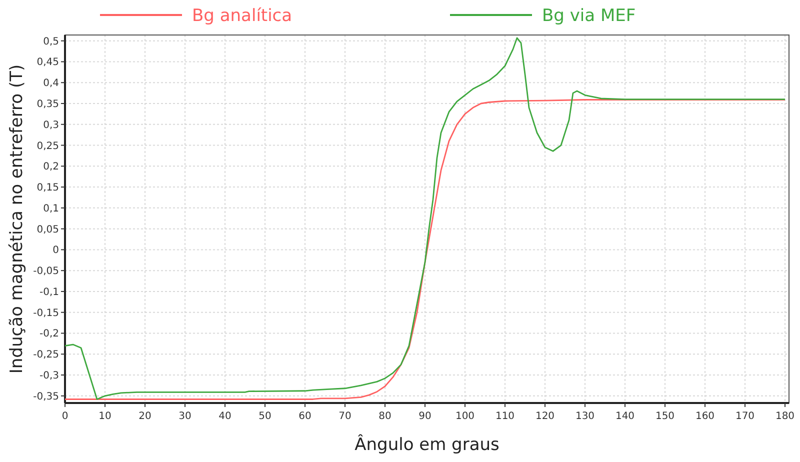 The height and width of the screenshot is (462, 800). I want to click on y-tick-label: 0,5, so click(51, 42).